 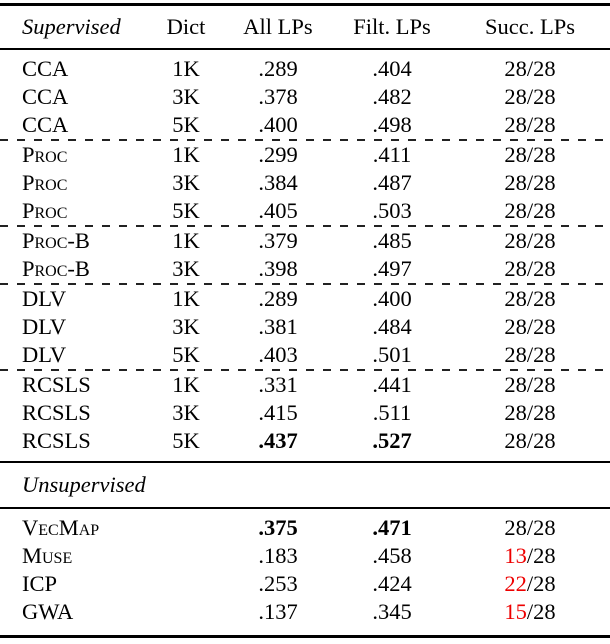 I want to click on filt-lps-cell: .400, so click(x=392, y=299).